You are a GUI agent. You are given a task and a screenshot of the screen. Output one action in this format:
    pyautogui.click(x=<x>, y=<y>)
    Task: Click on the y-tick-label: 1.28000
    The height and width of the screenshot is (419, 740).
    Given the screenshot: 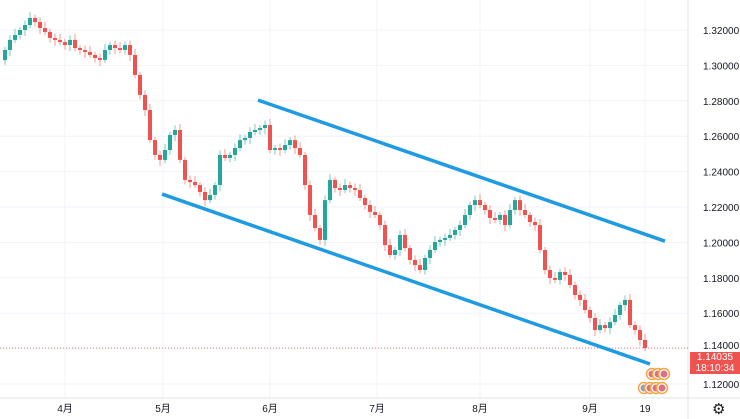 What is the action you would take?
    pyautogui.click(x=721, y=102)
    